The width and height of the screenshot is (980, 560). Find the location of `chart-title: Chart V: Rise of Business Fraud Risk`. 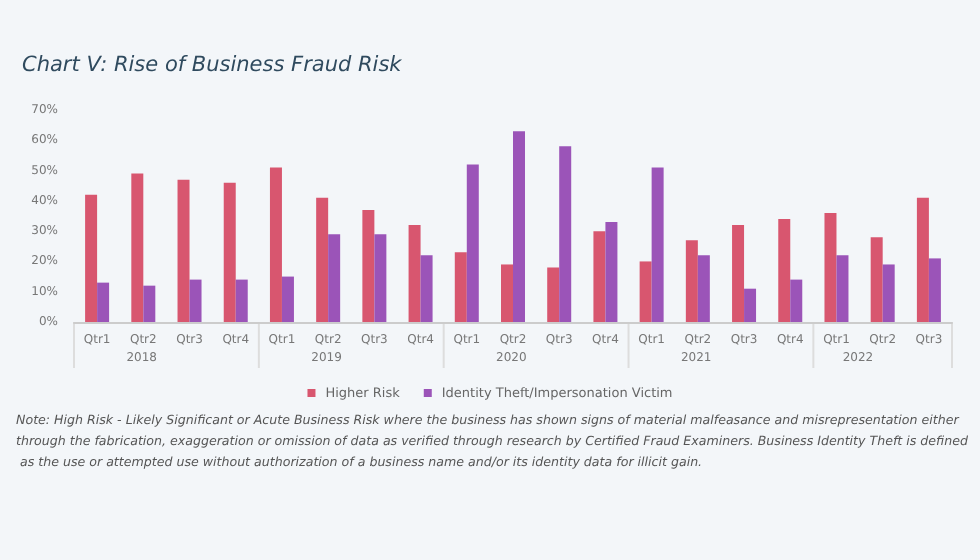

chart-title: Chart V: Rise of Business Fraud Risk is located at coordinates (213, 65).